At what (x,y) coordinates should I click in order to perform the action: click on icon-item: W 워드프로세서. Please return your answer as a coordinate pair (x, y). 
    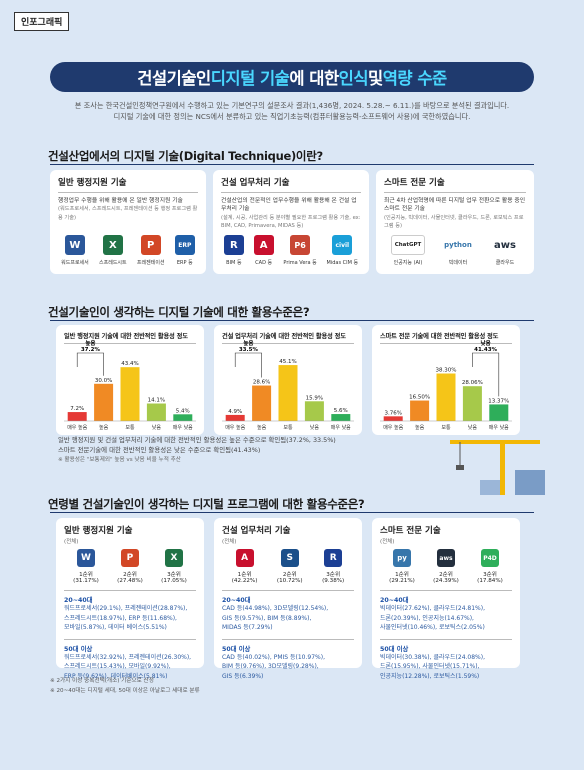
    Looking at the image, I should click on (75, 250).